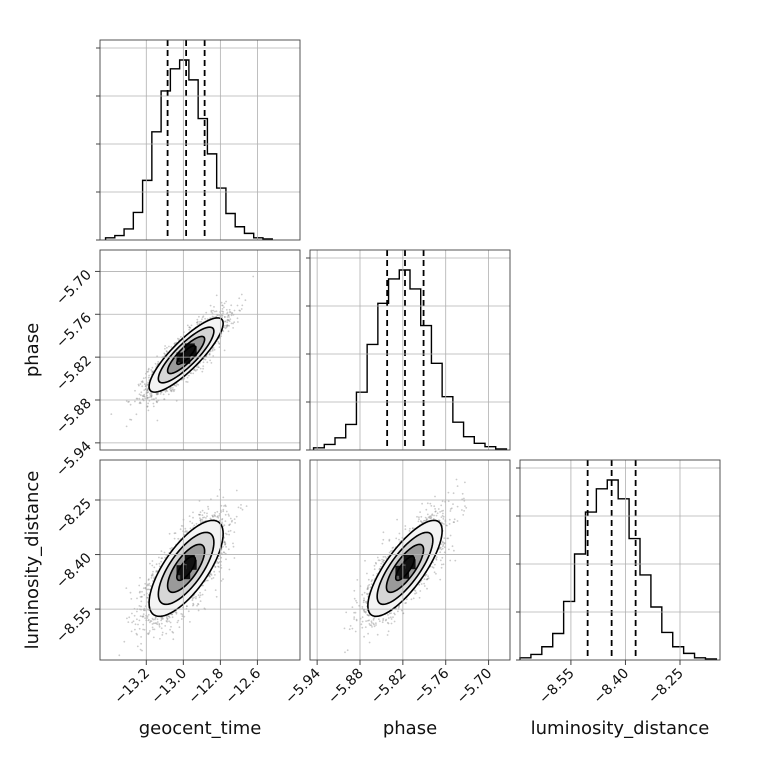  Describe the element at coordinates (185, 358) in the screenshot. I see `density-cell` at that location.